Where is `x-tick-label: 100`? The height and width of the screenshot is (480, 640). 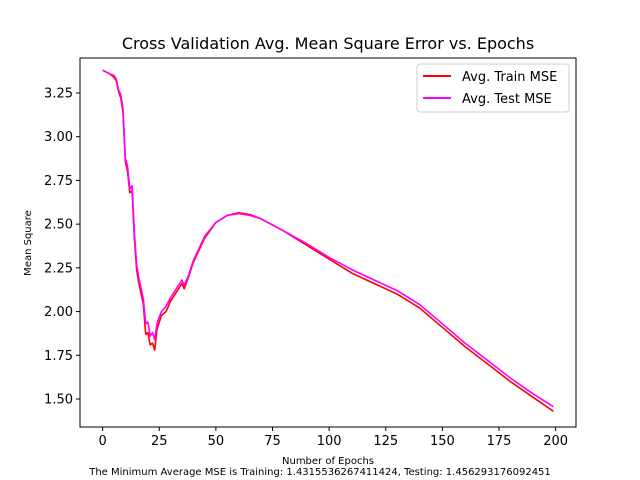
x-tick-label: 100 is located at coordinates (329, 441).